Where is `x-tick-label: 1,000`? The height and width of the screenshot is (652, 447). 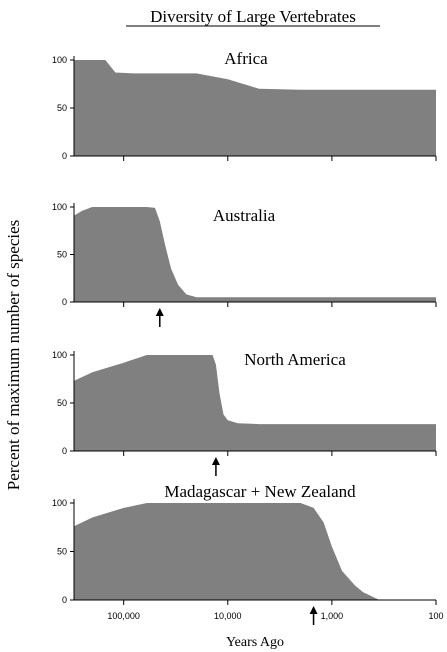 x-tick-label: 1,000 is located at coordinates (332, 616).